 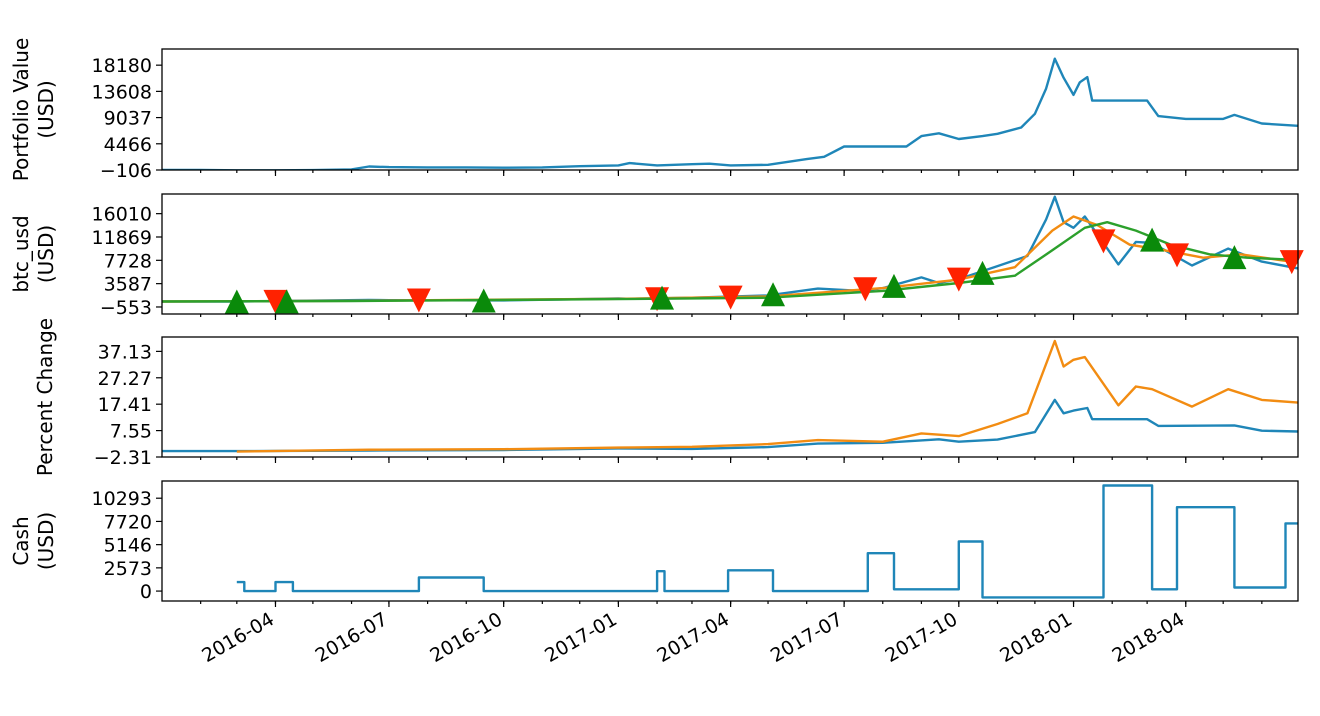 What do you see at coordinates (730, 425) in the screenshot?
I see `strategy-line` at bounding box center [730, 425].